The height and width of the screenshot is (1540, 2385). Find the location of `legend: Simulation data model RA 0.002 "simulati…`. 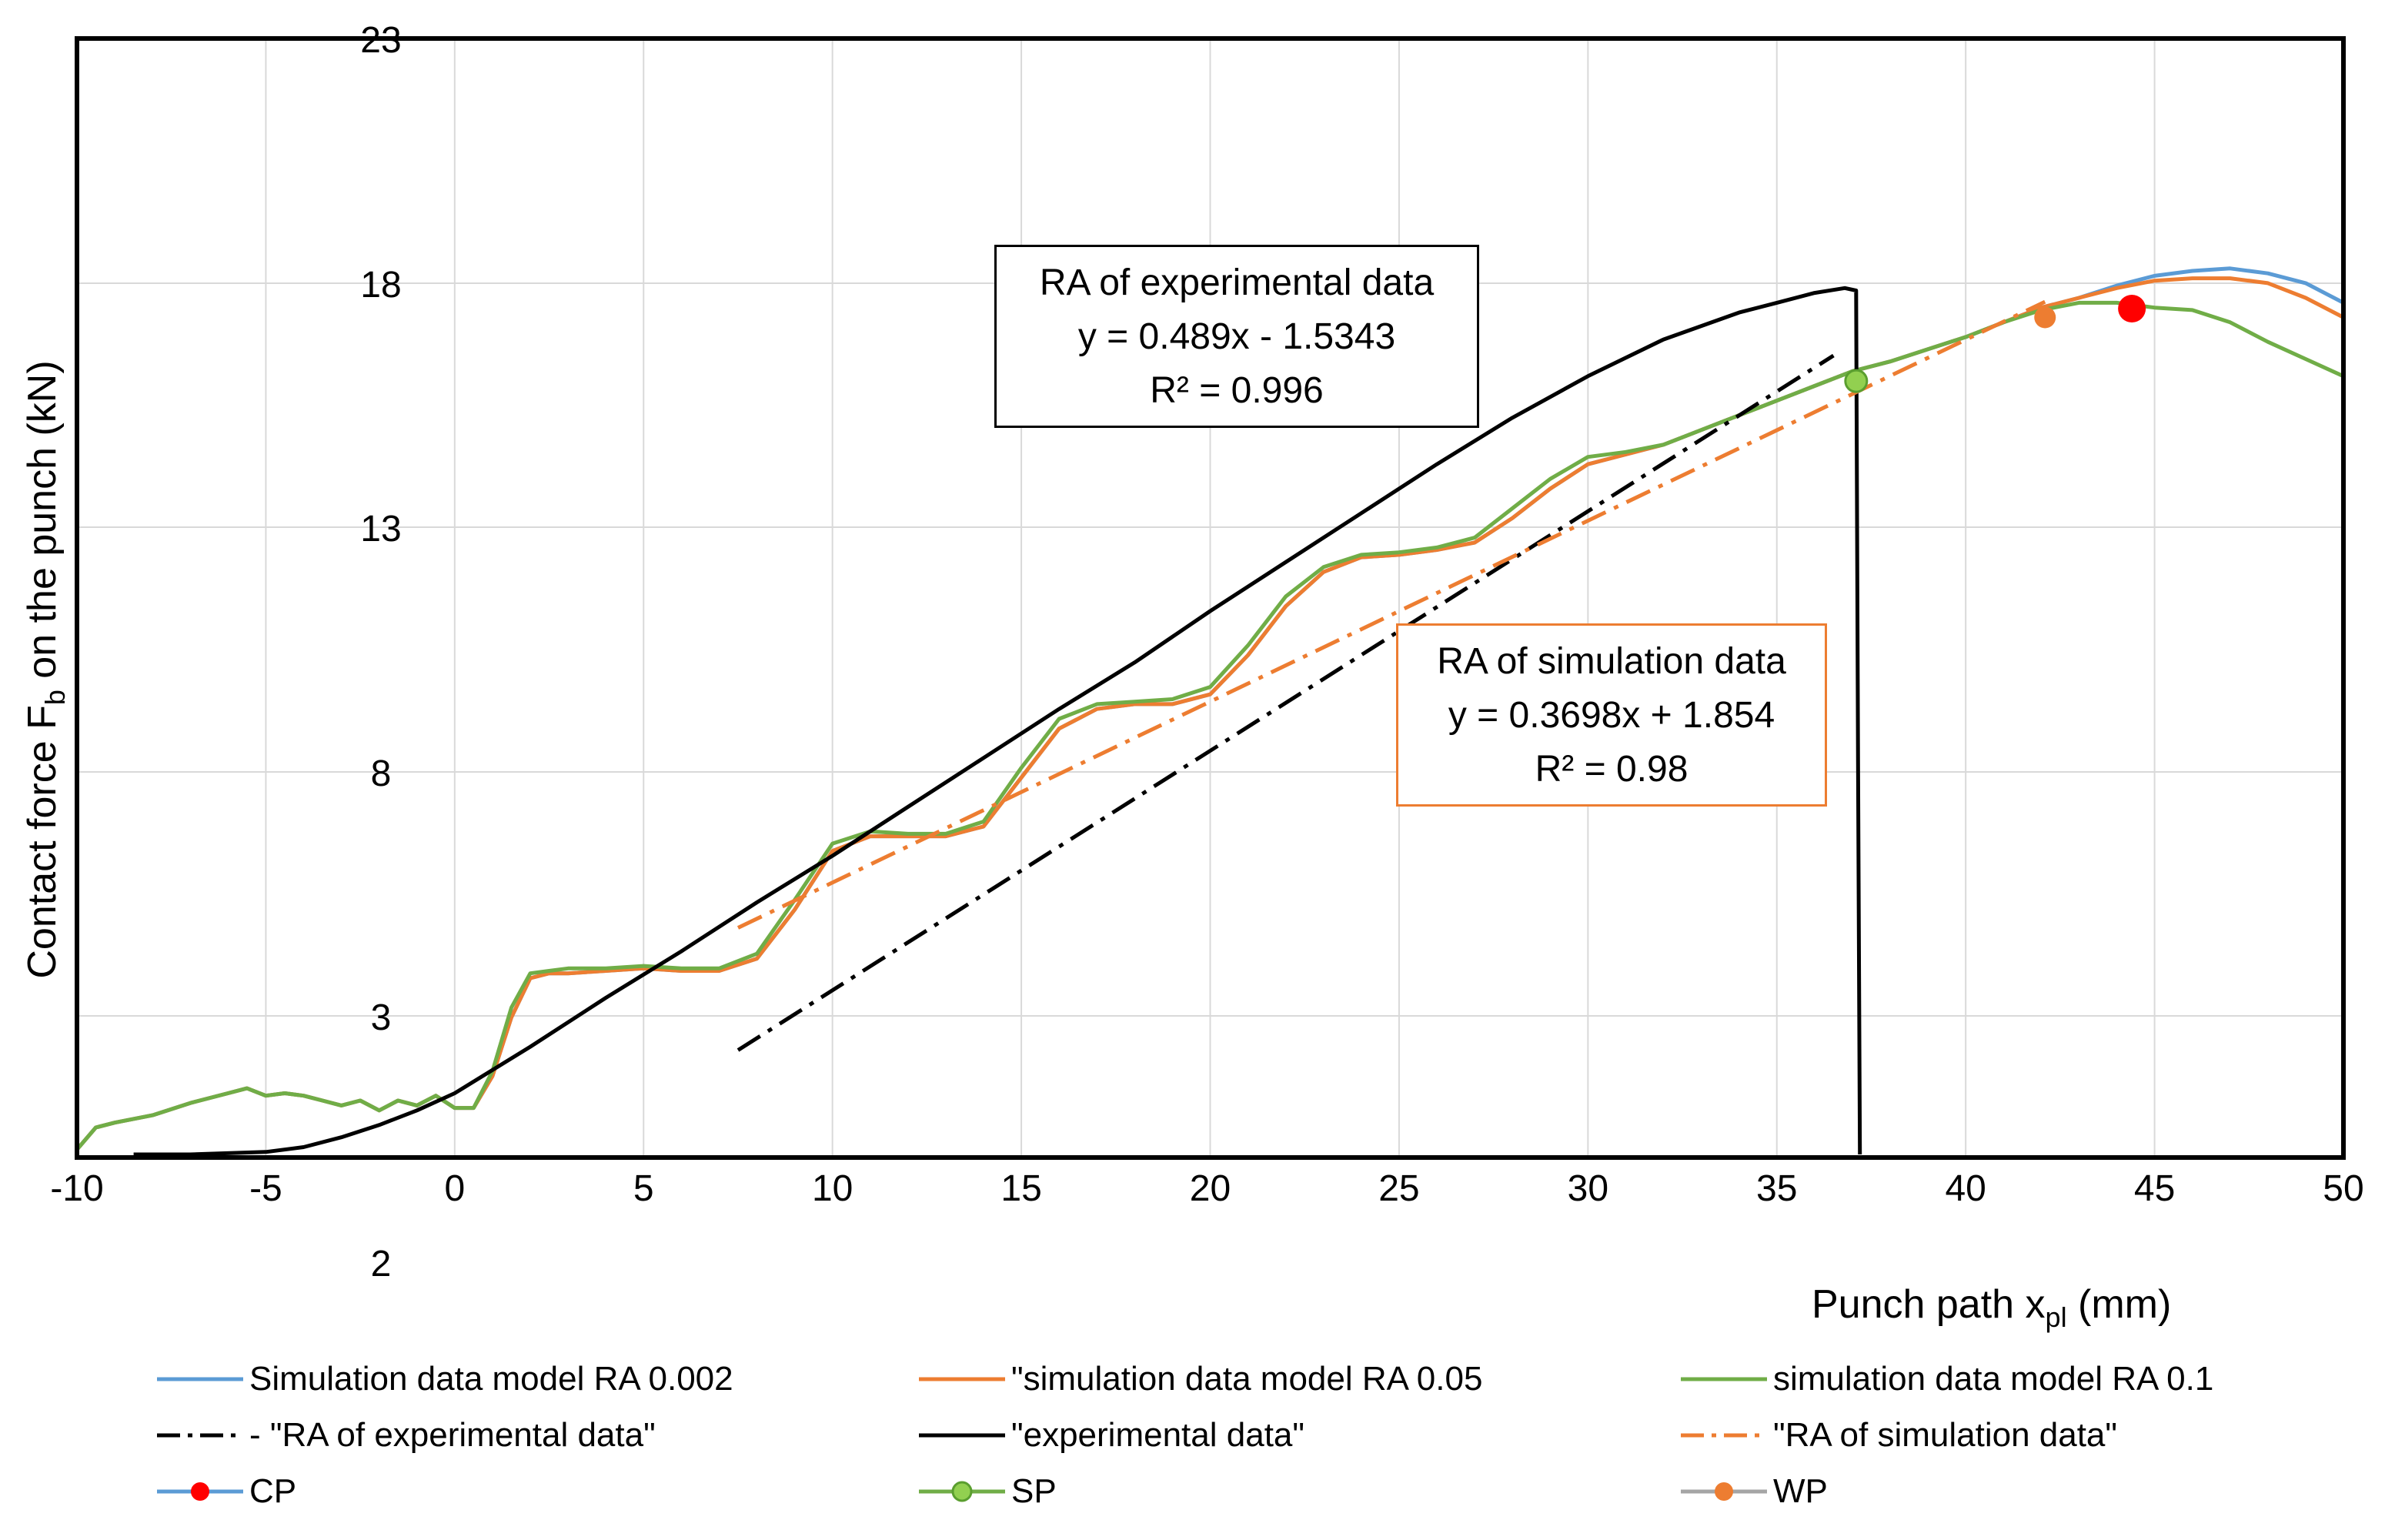

legend: Simulation data model RA 0.002 "simulati… is located at coordinates (1231, 1435).